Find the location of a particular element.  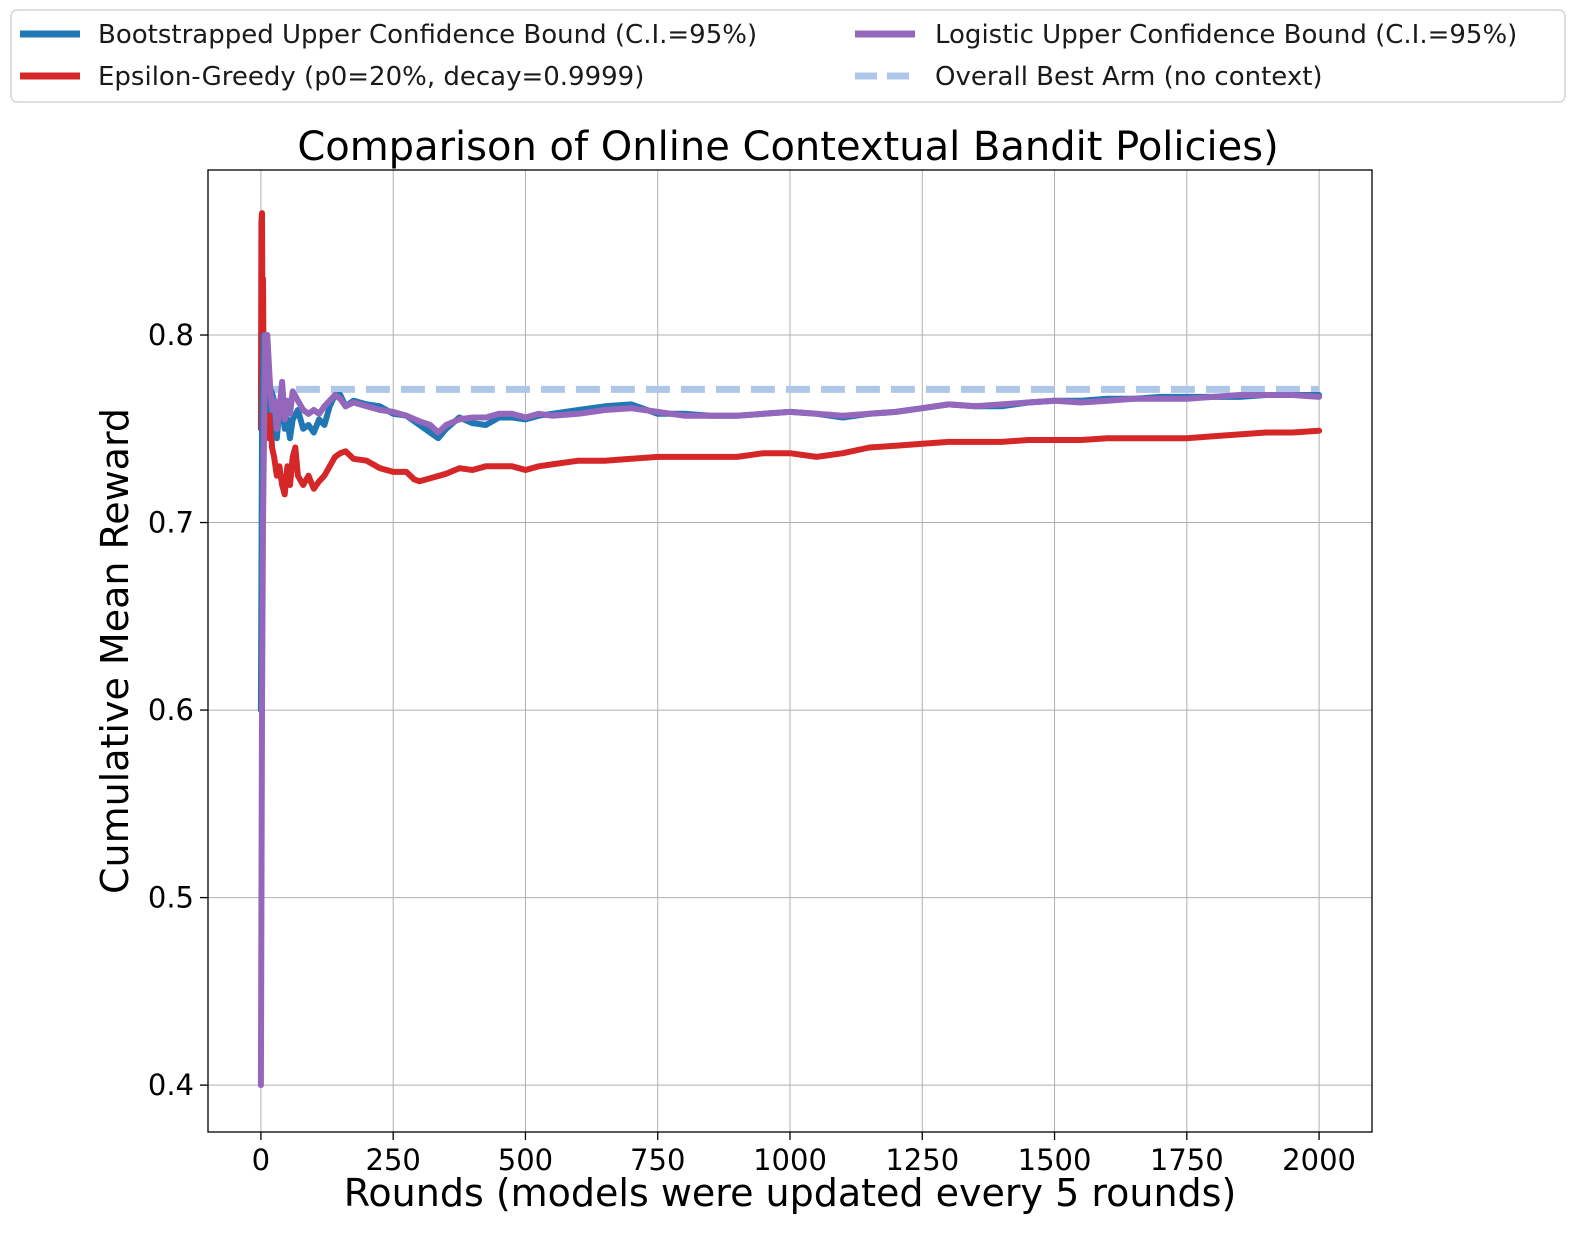

legend-label-epsilon-greedy: Epsilon-Greedy (p0=20%, decay=0.9999) is located at coordinates (371, 77).